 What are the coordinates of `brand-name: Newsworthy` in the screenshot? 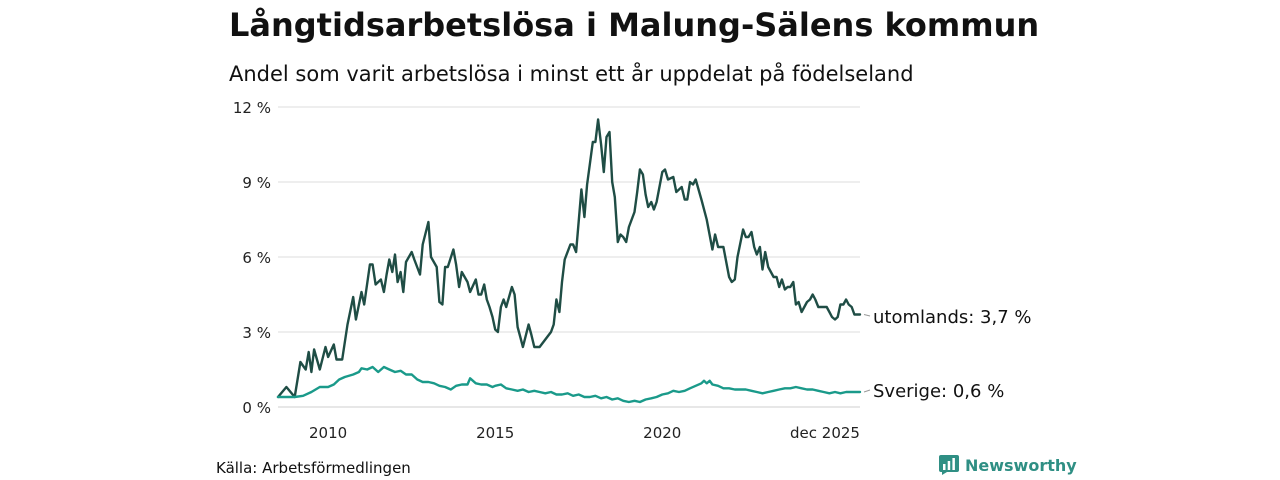 It's located at (1021, 465).